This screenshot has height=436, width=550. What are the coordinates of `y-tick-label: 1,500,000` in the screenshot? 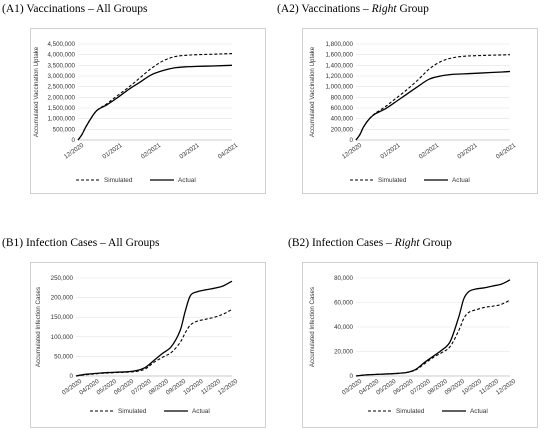 It's located at (61, 108).